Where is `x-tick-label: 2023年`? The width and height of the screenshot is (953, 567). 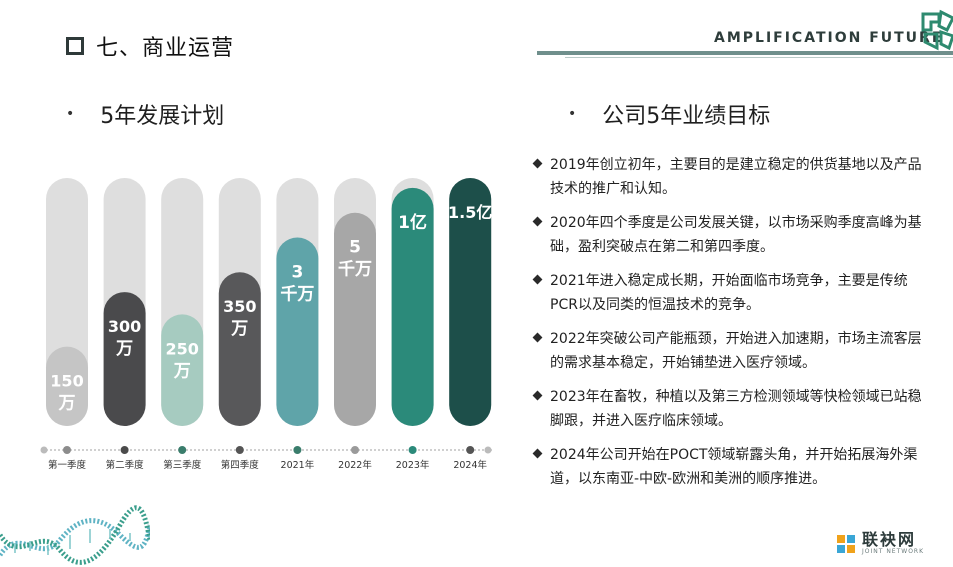 x-tick-label: 2023年 is located at coordinates (413, 465).